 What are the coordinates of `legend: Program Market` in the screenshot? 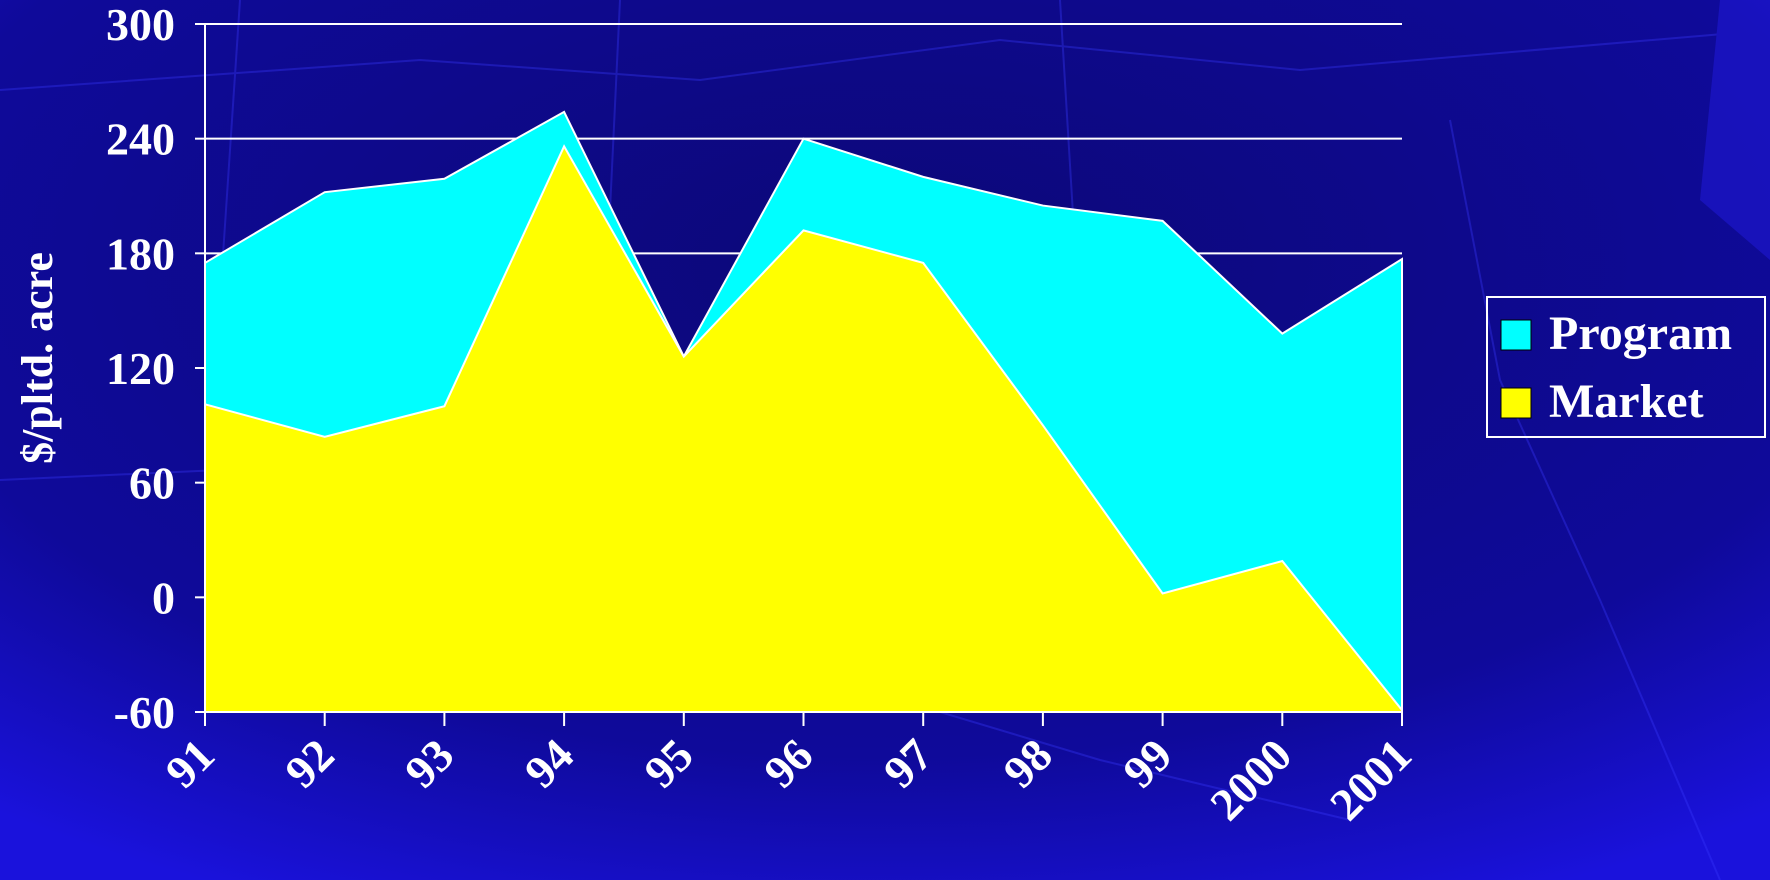 It's located at (1626, 367).